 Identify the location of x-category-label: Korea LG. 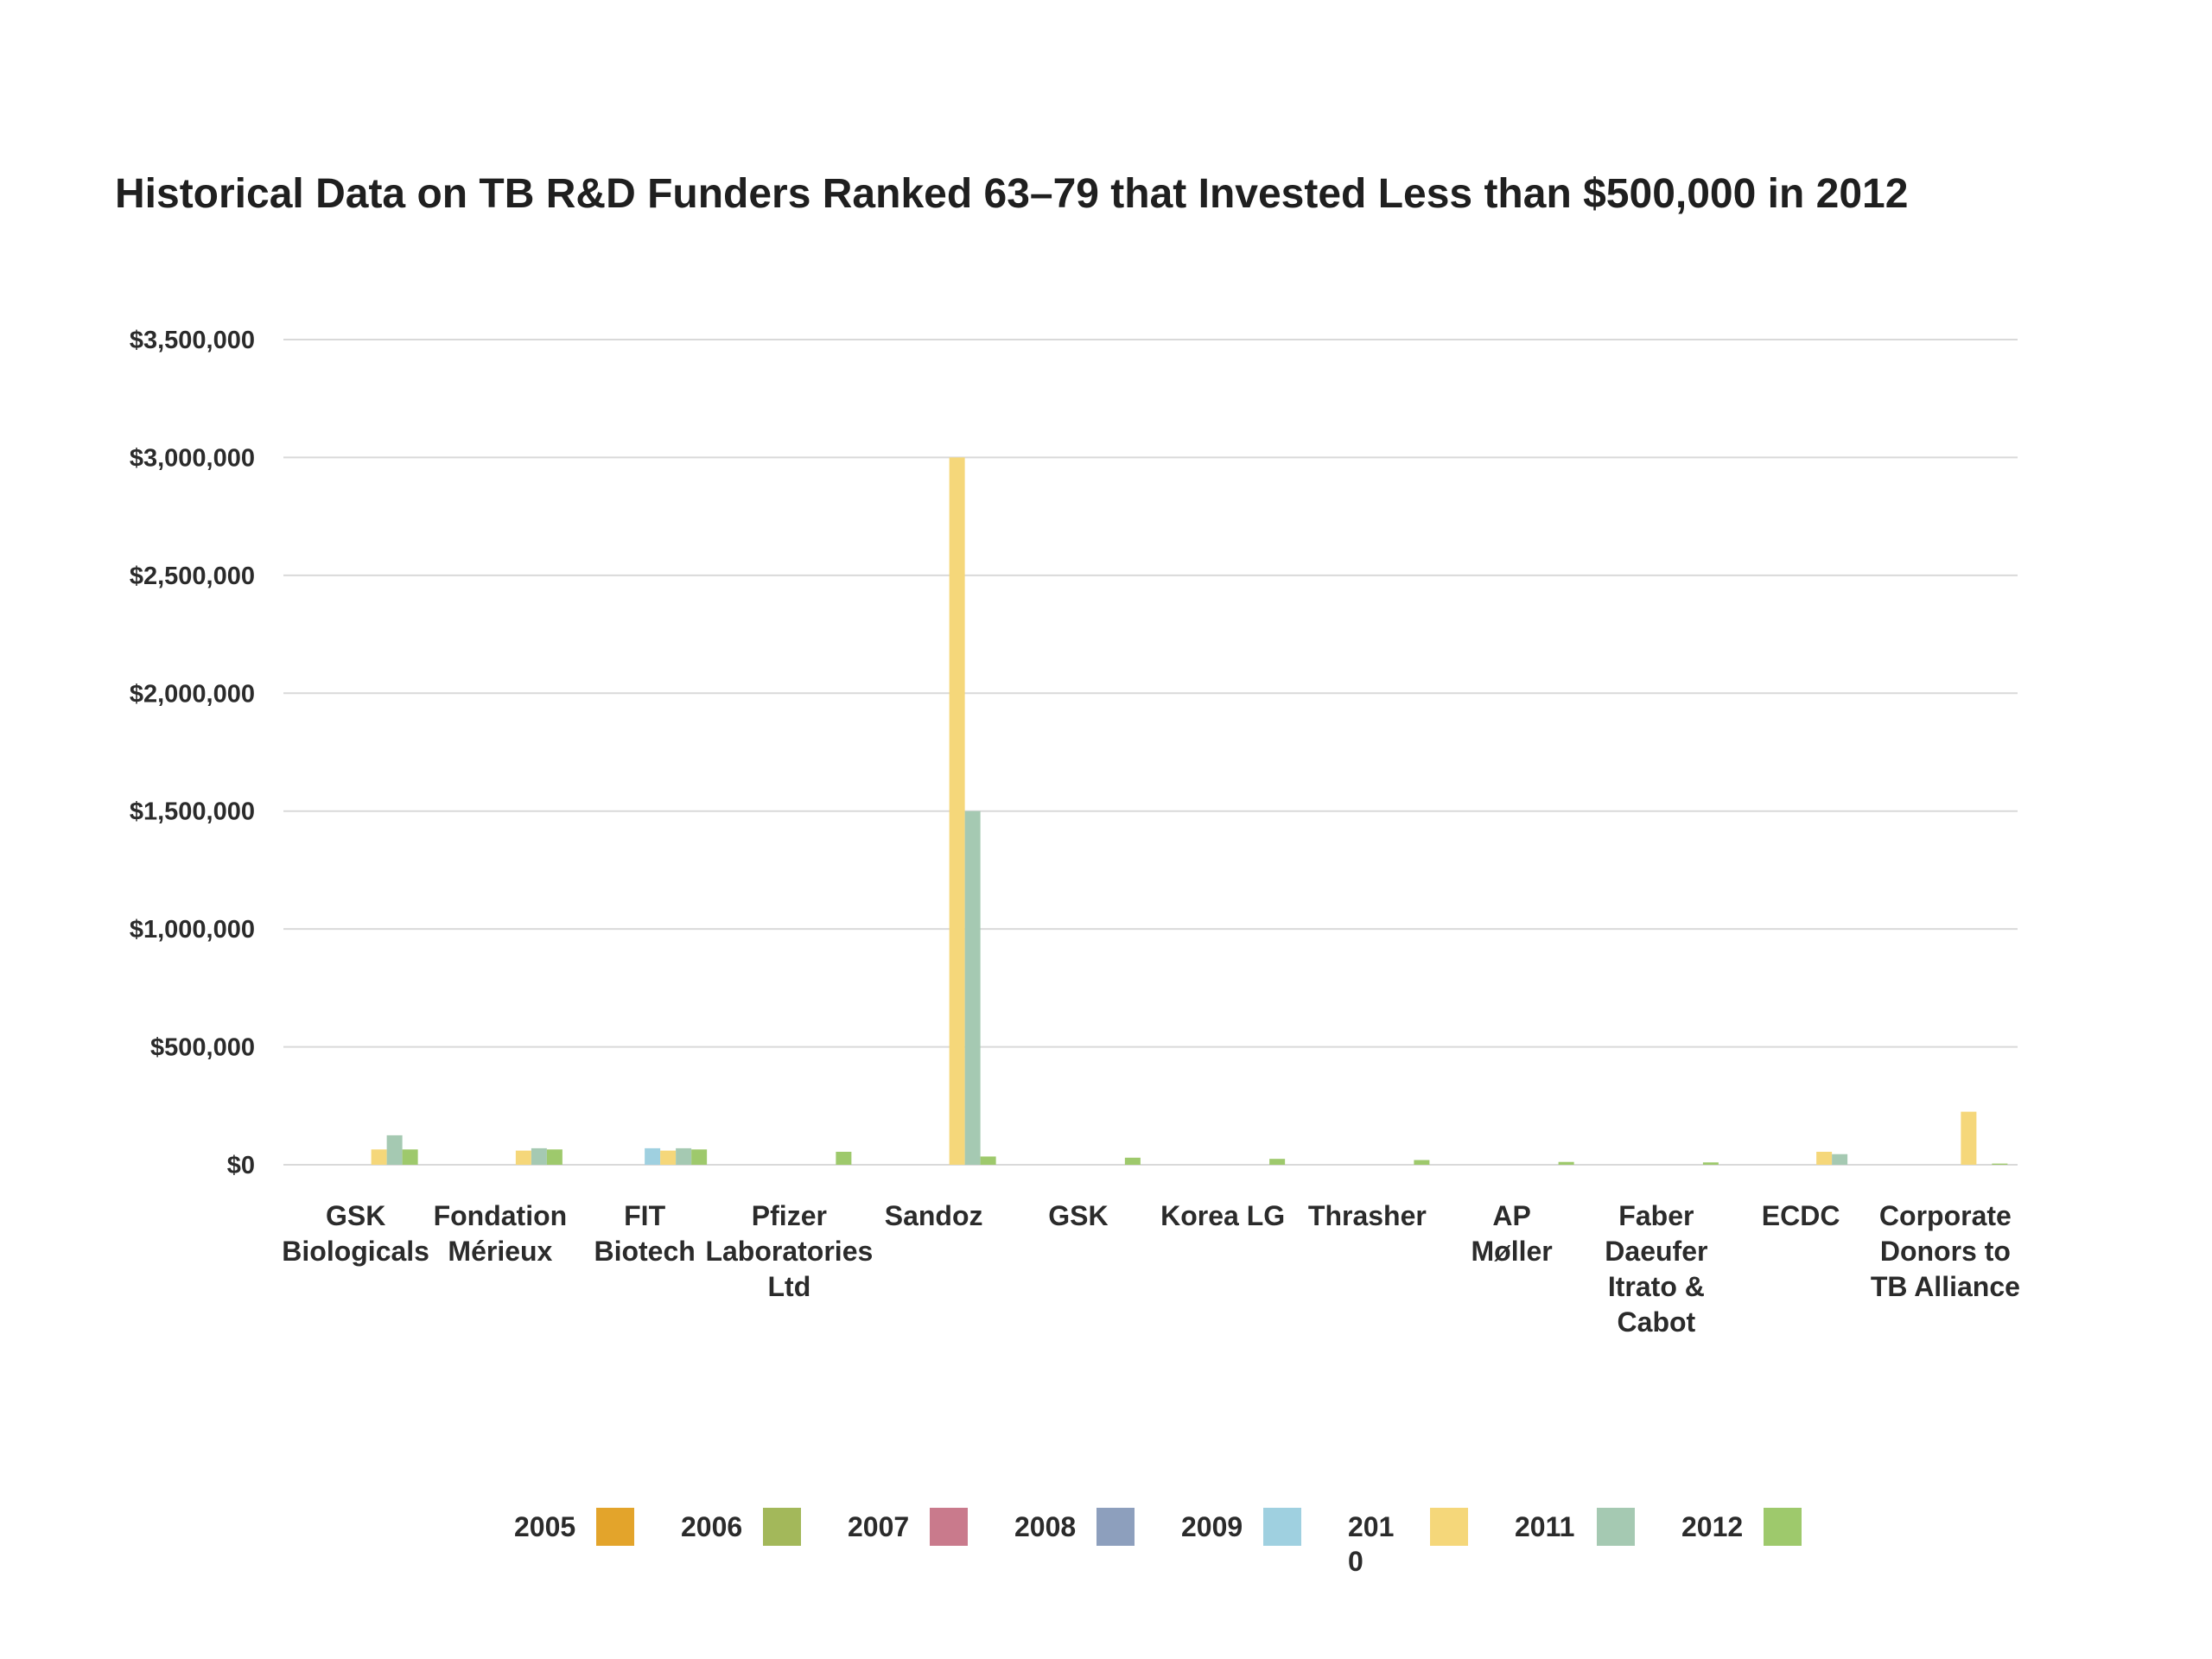
(1222, 1215).